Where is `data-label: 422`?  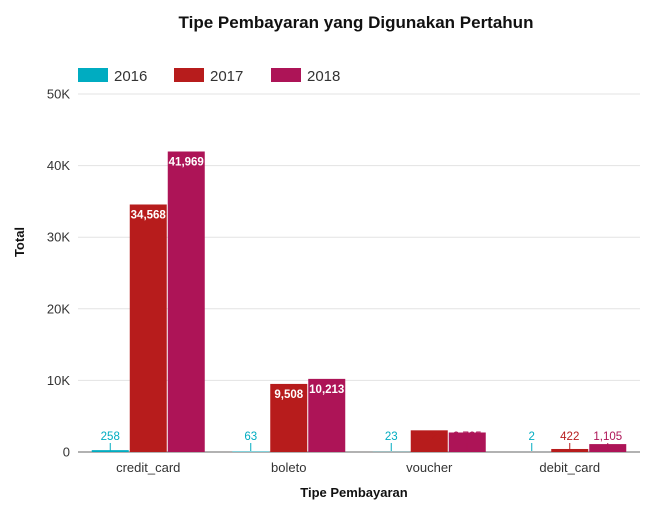 data-label: 422 is located at coordinates (569, 437).